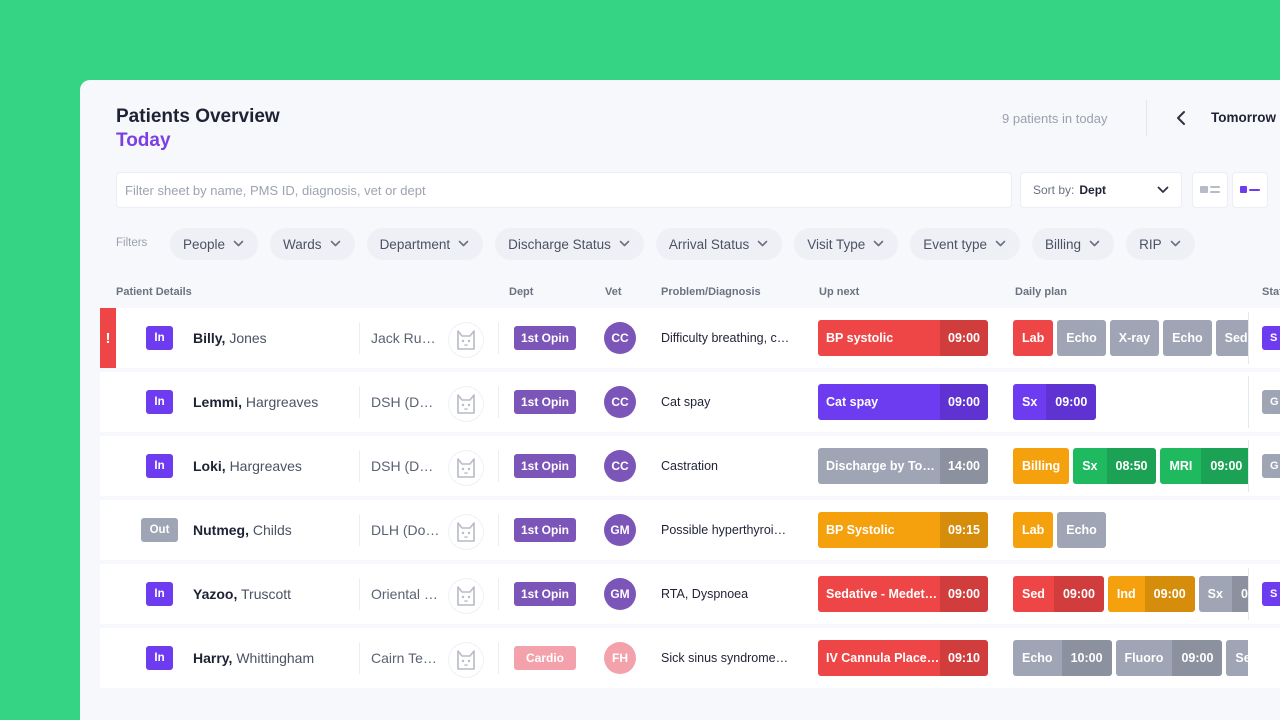  Describe the element at coordinates (1169, 658) in the screenshot. I see `plan-task: Fluoro 09:00` at that location.